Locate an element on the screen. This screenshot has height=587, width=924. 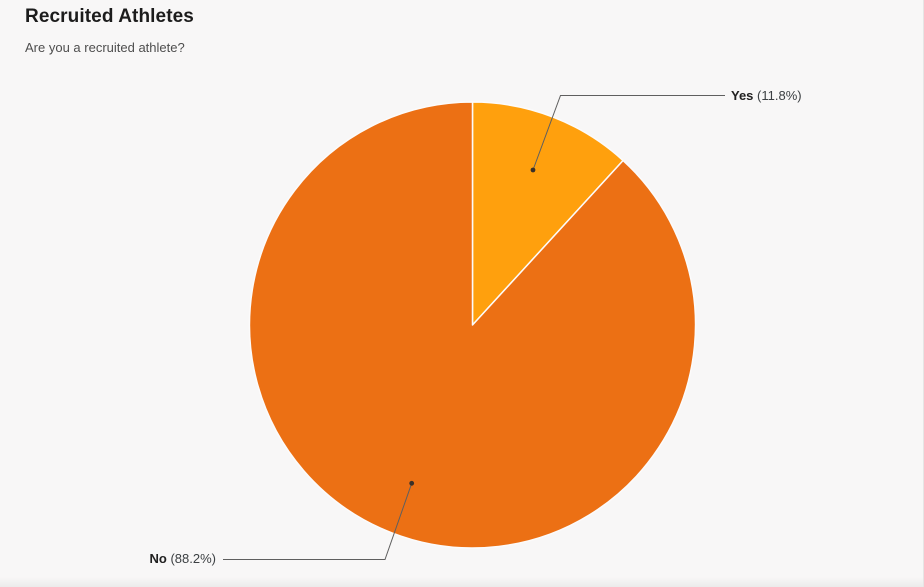
callout-line-yes is located at coordinates (627, 134).